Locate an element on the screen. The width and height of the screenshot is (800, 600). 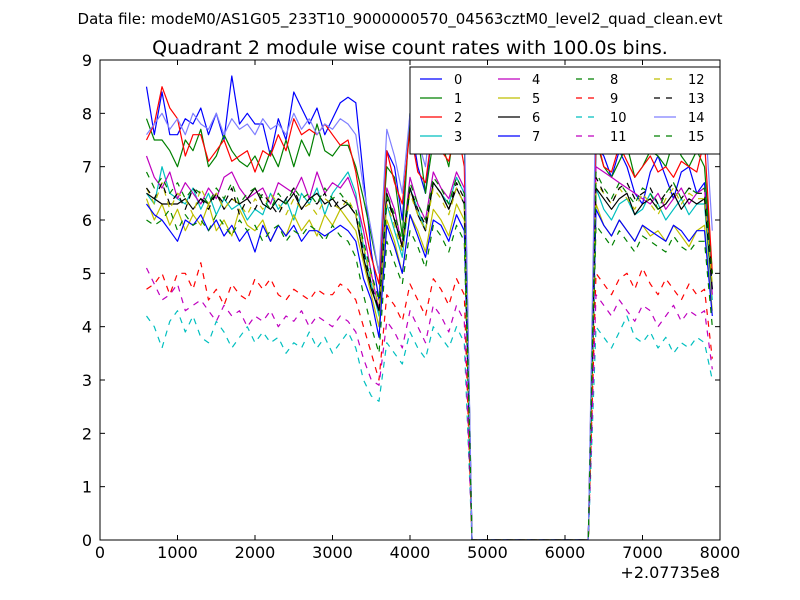
x-tick-label: 8000 is located at coordinates (720, 552).